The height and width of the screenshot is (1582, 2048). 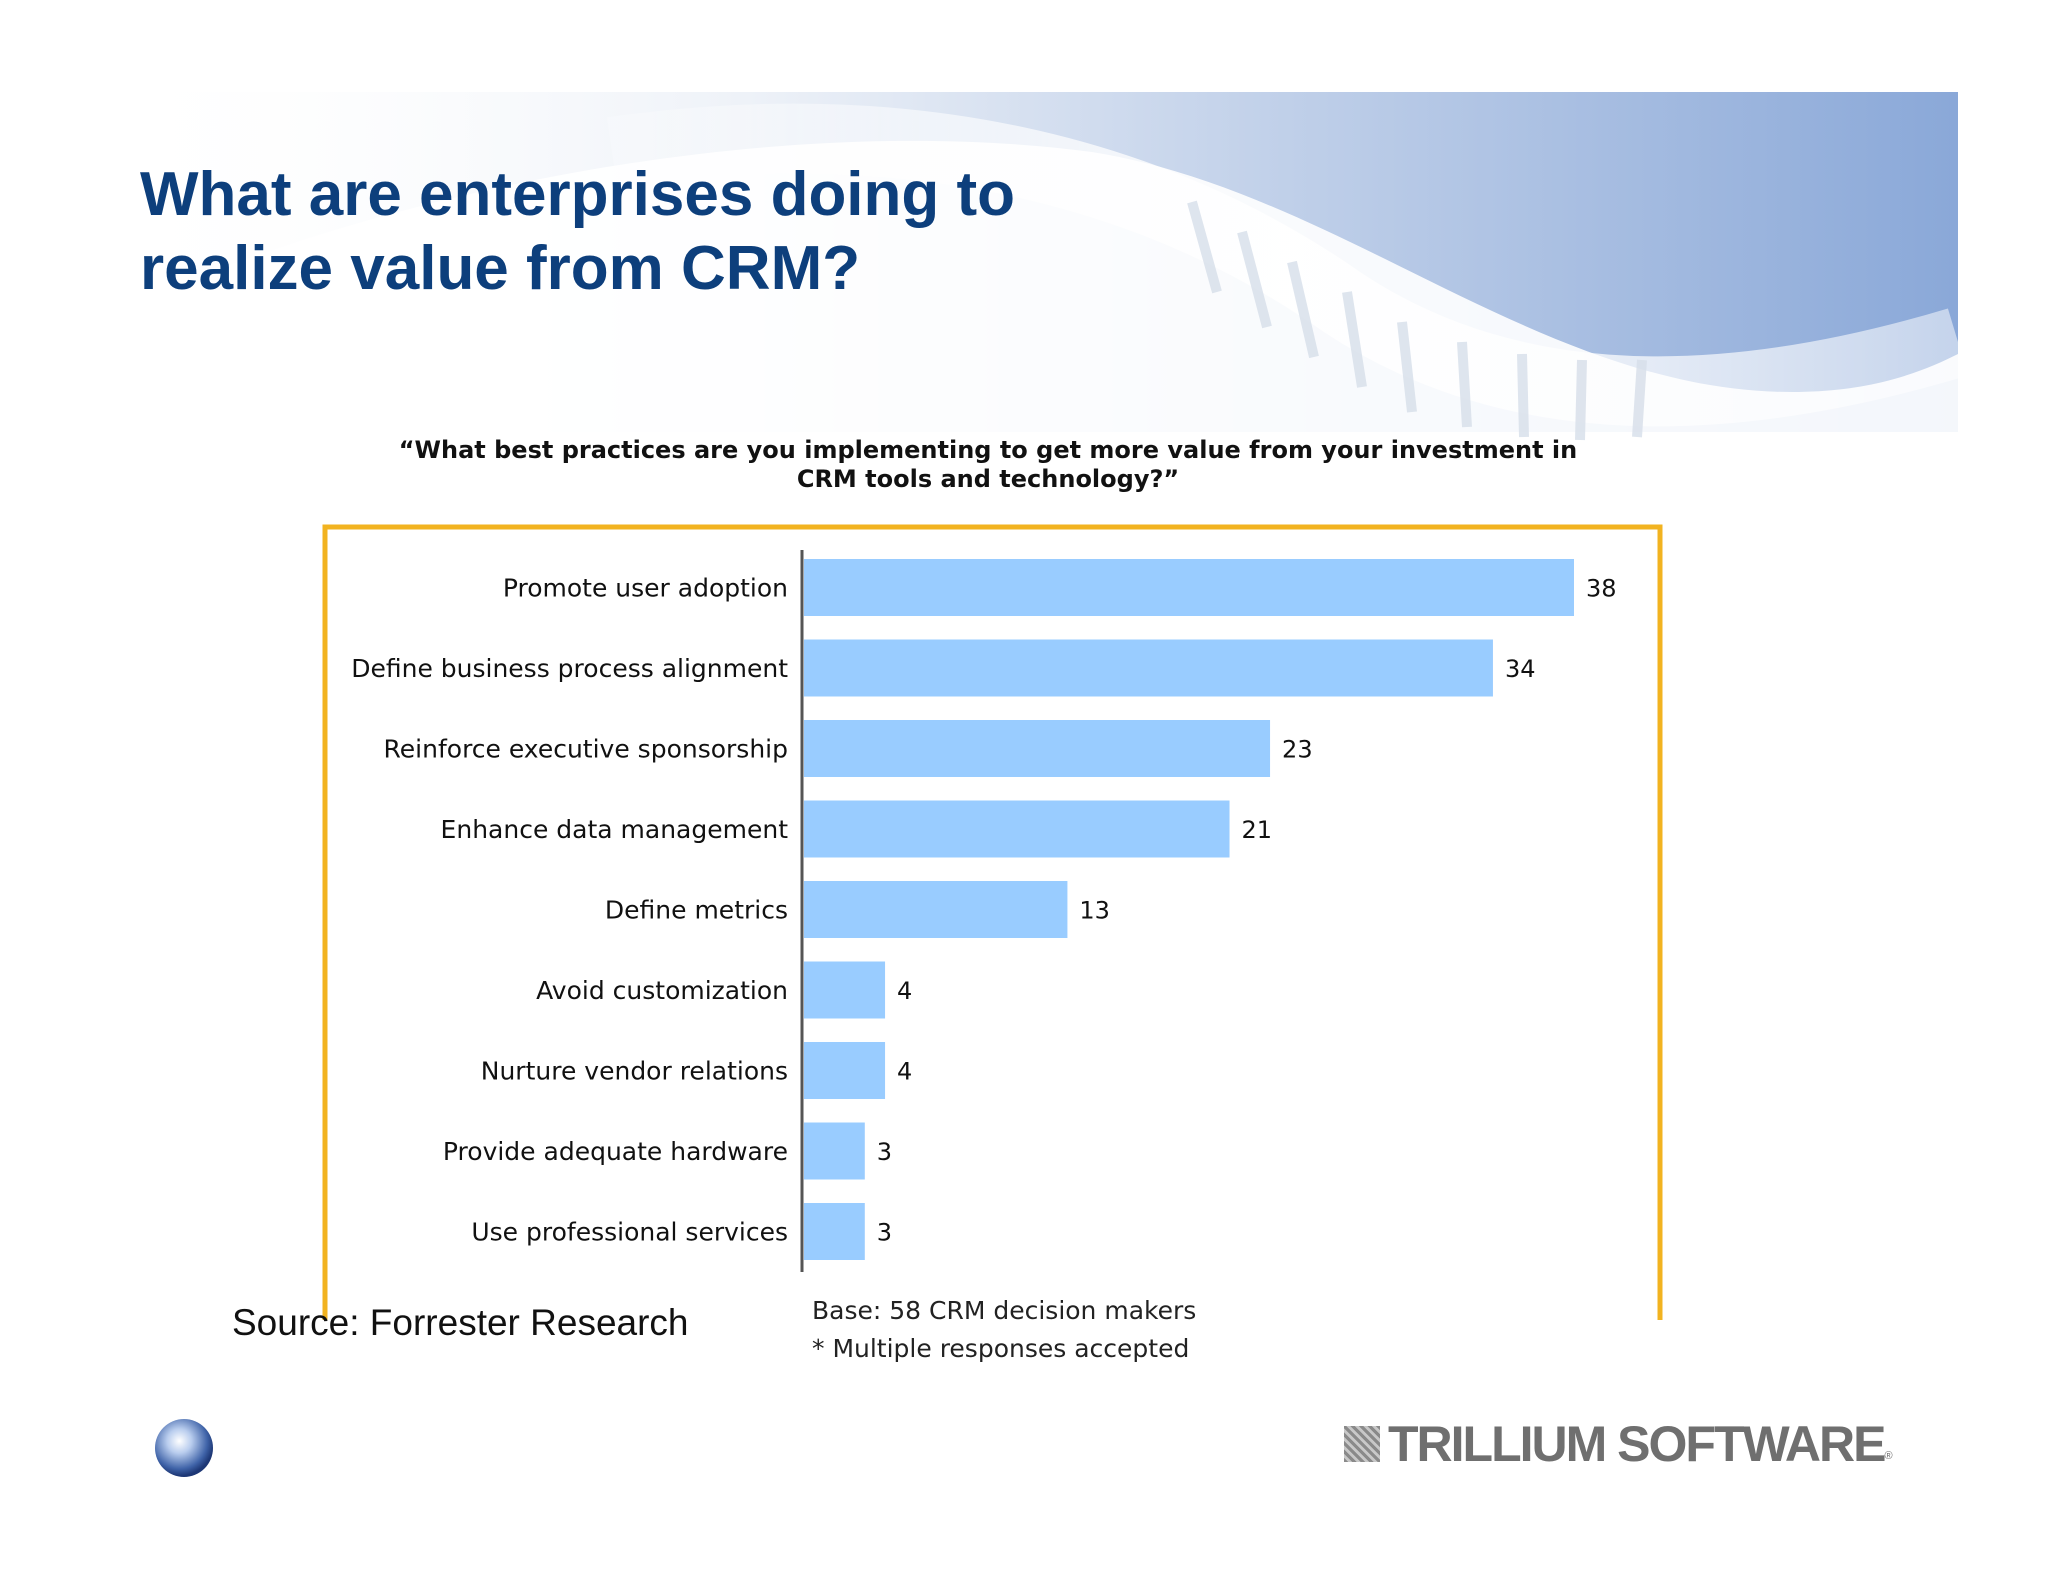 What do you see at coordinates (634, 1071) in the screenshot?
I see `category-label: Nurture vendor relations` at bounding box center [634, 1071].